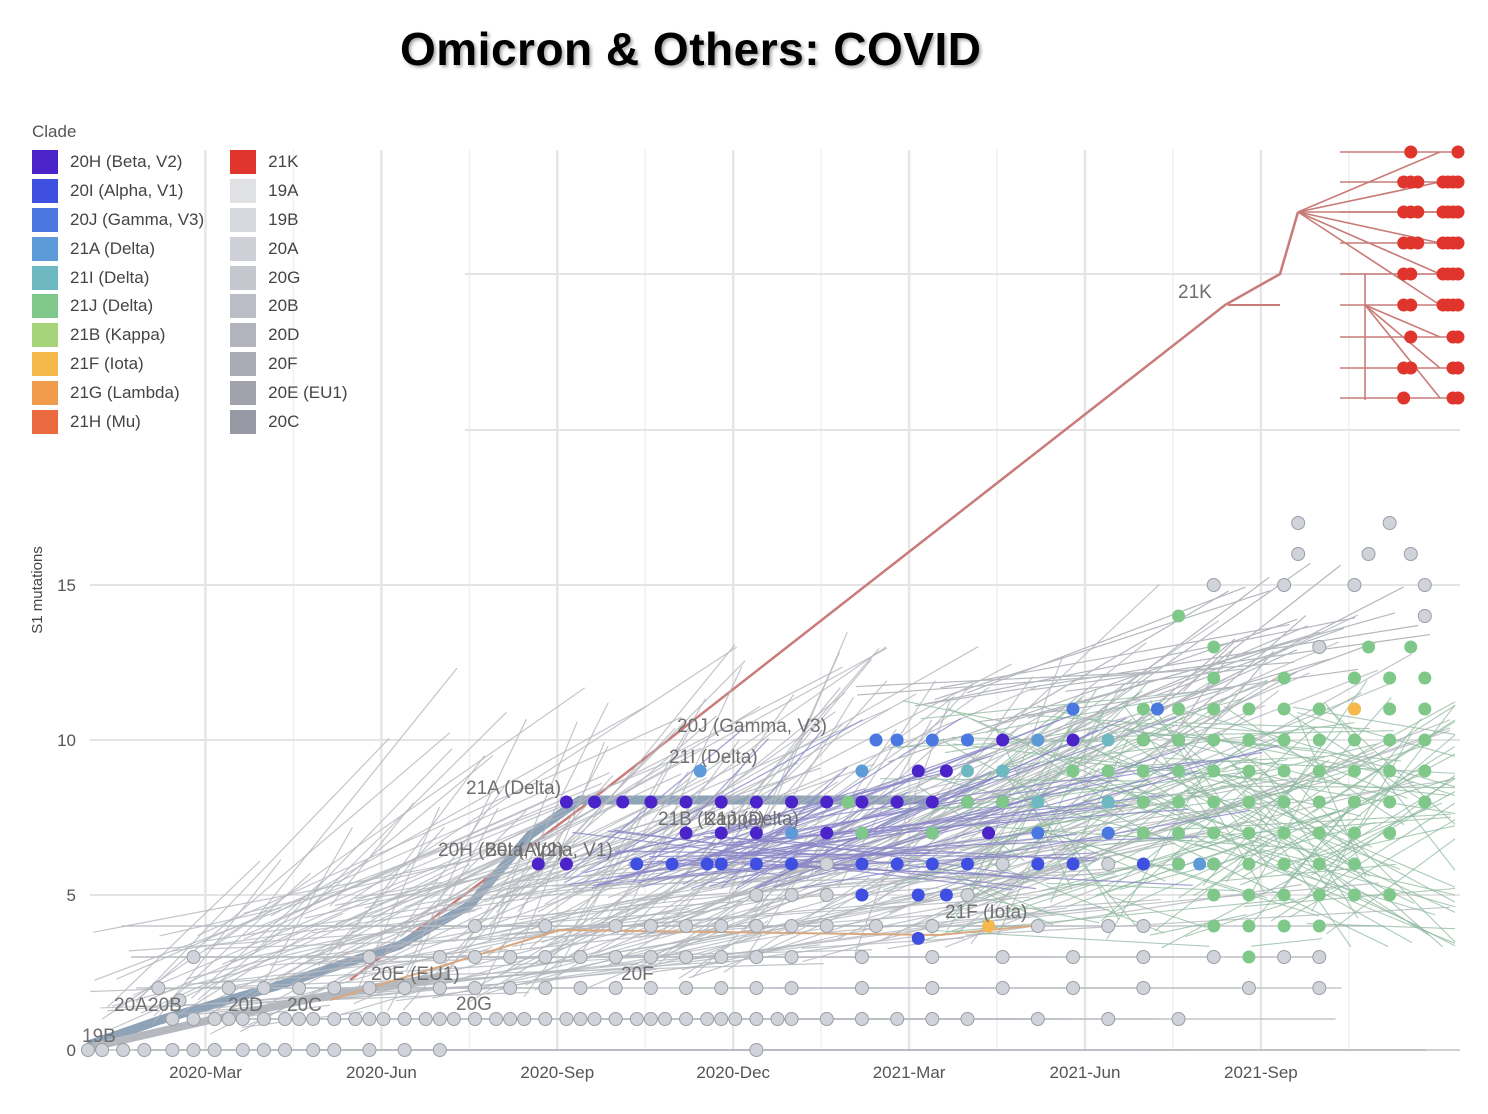 The width and height of the screenshot is (1488, 1114). Describe the element at coordinates (288, 248) in the screenshot. I see `legend-item-20a: 20A` at that location.